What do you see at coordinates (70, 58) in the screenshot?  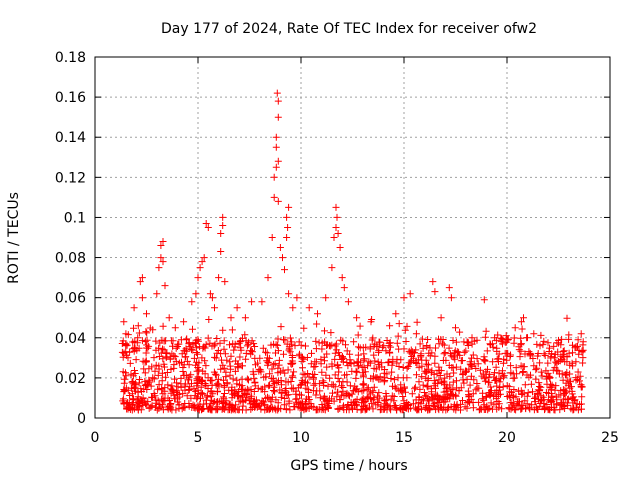 I see `y-tick-label: 0.18` at bounding box center [70, 58].